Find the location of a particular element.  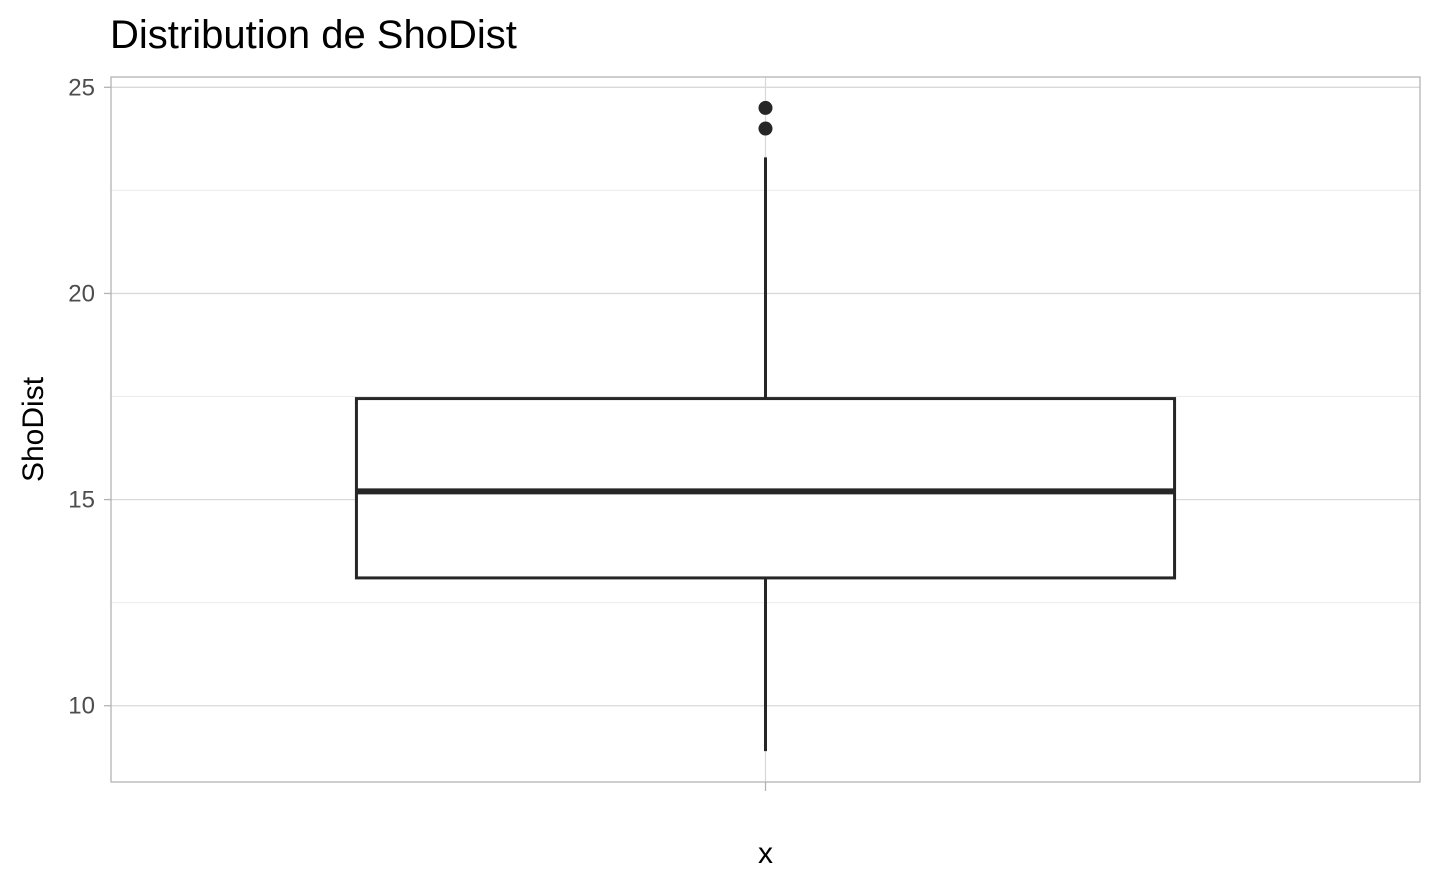

y-tick-label: 20 is located at coordinates (81, 293).